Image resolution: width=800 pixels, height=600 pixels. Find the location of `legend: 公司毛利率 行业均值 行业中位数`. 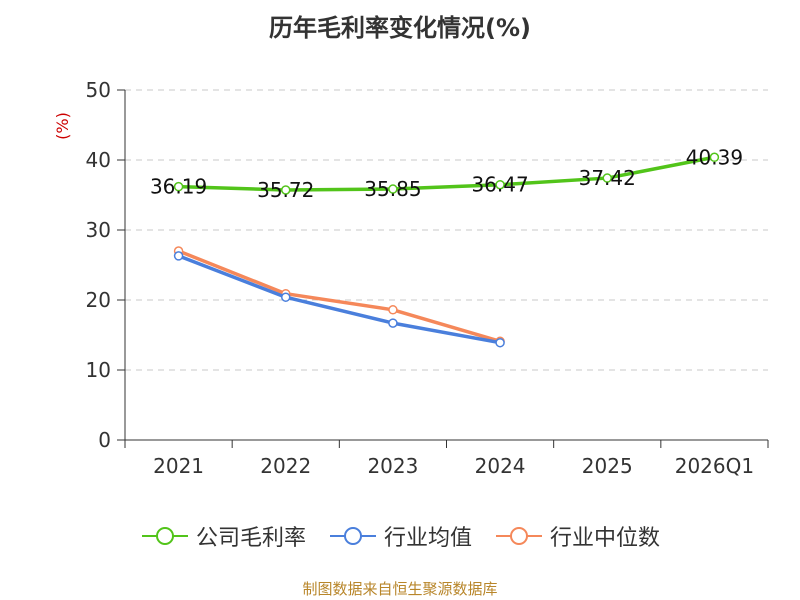

legend: 公司毛利率 行业均值 行业中位数 is located at coordinates (400, 536).